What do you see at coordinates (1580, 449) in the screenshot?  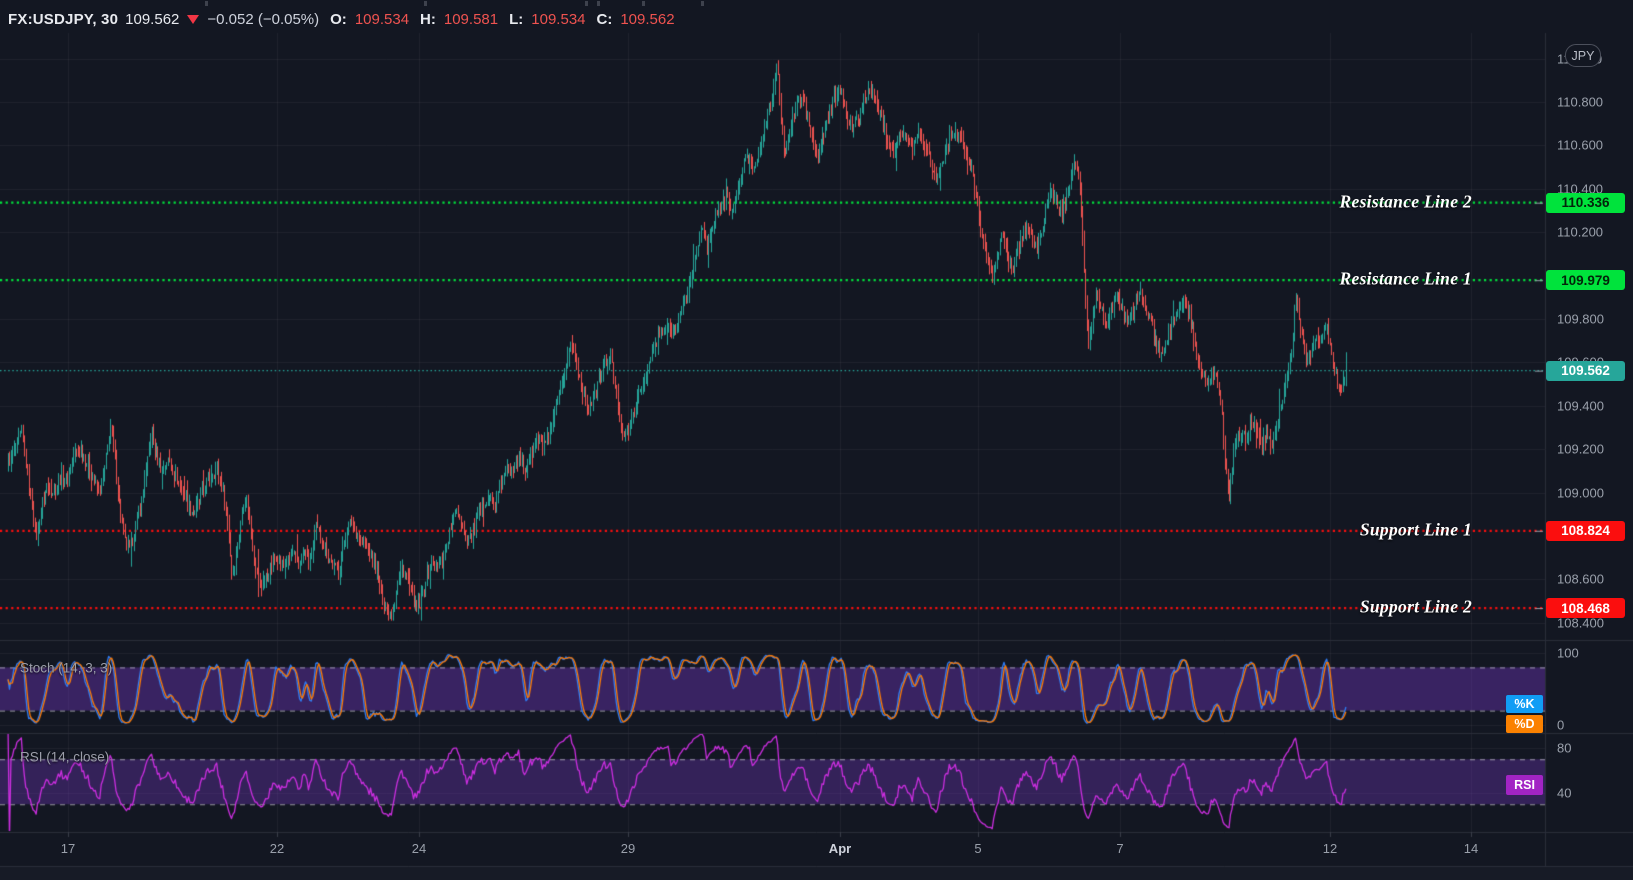 I see `price-tick: 109.200` at bounding box center [1580, 449].